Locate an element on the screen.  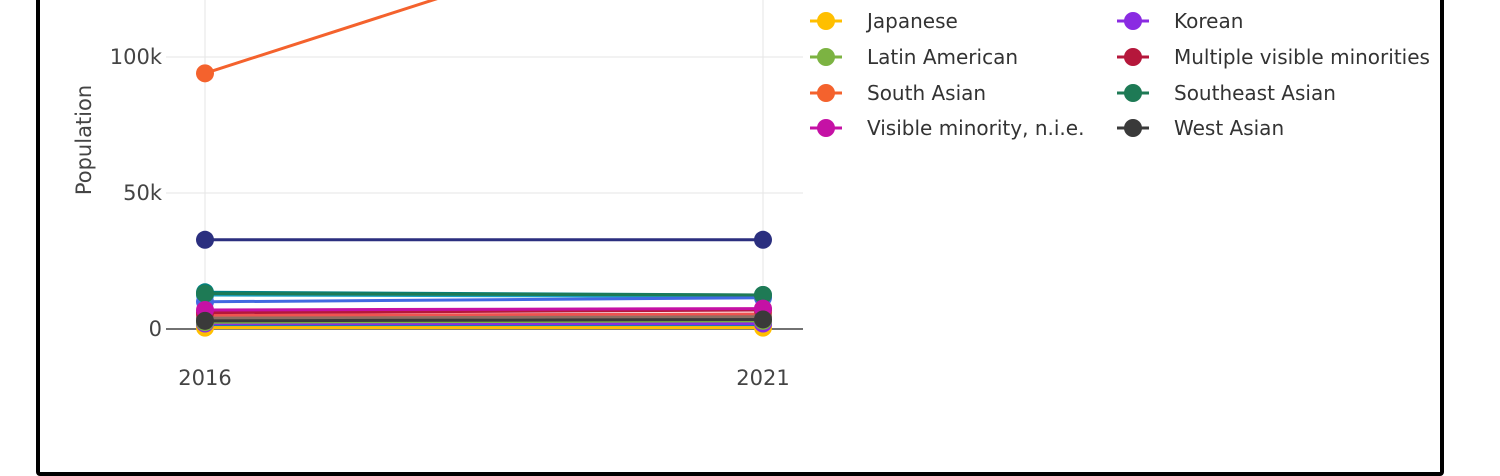
y-tick-label: 50k is located at coordinates (143, 193).